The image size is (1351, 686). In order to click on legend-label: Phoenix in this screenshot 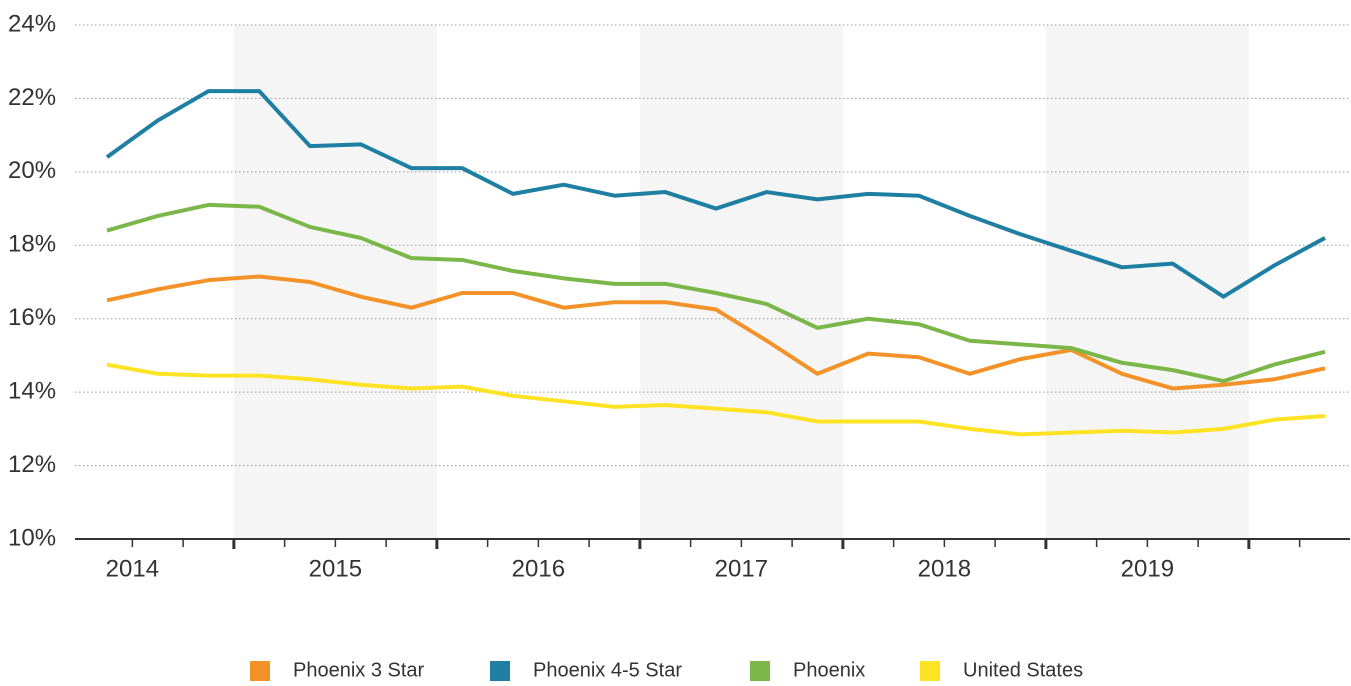, I will do `click(829, 670)`.